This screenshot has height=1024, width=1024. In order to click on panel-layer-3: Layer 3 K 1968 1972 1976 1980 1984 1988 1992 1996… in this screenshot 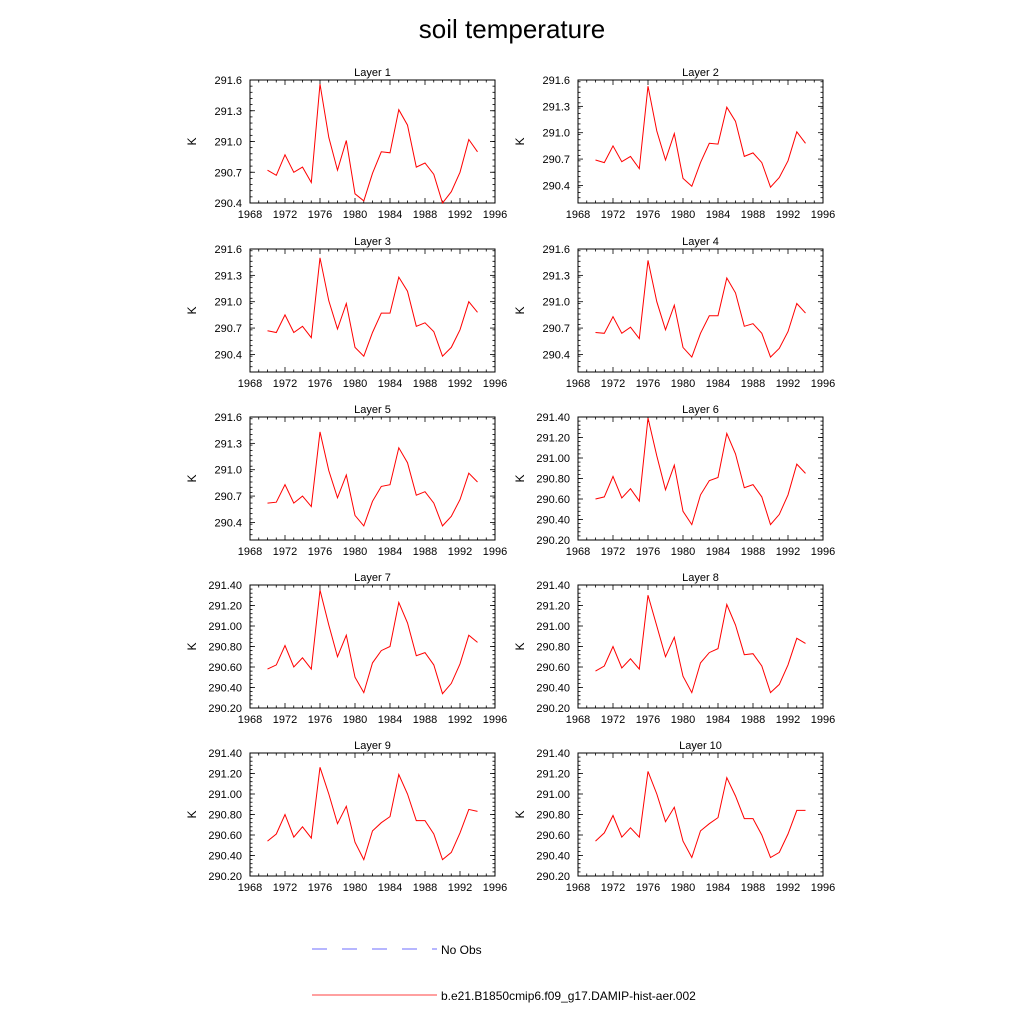, I will do `click(346, 313)`.